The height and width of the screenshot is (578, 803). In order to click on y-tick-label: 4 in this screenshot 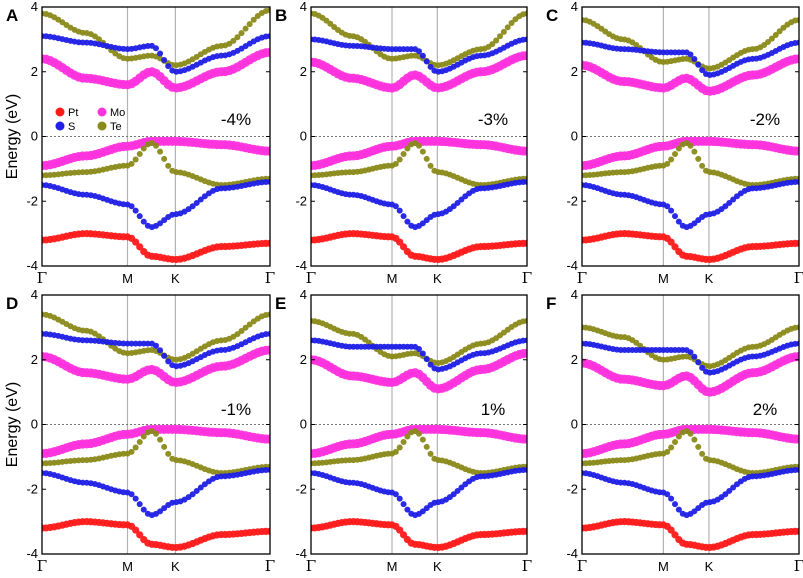, I will do `click(34, 7)`.